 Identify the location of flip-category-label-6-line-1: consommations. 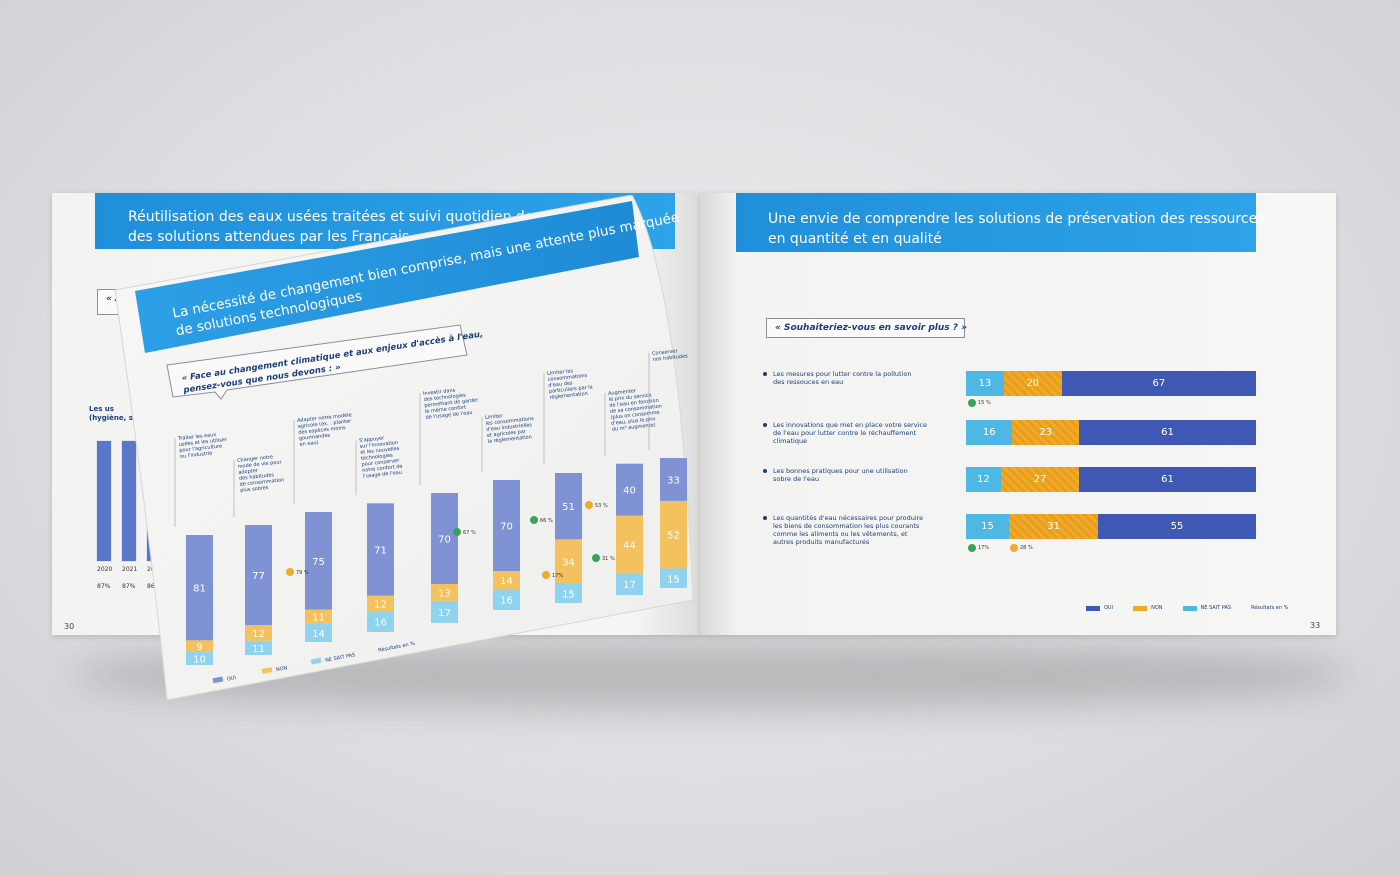
(567, 378).